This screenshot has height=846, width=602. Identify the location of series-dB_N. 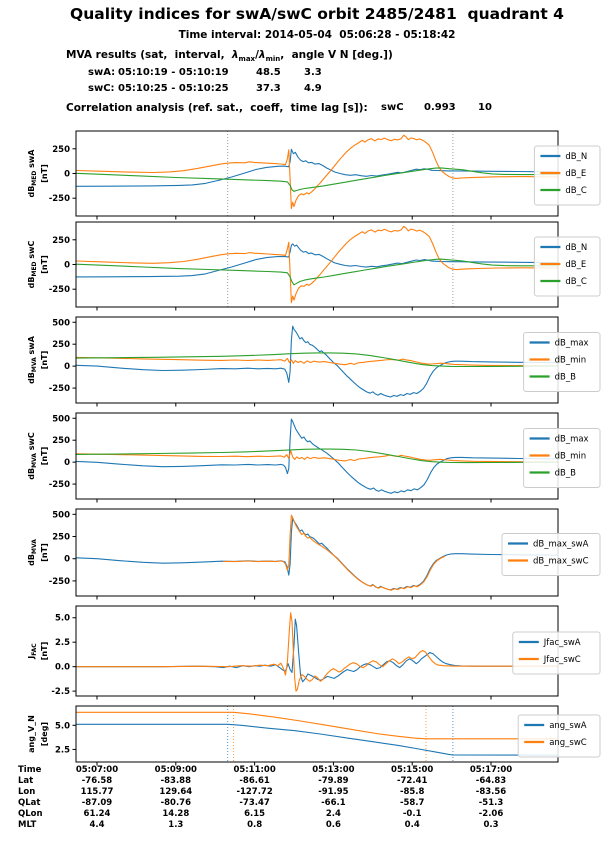
(317, 167).